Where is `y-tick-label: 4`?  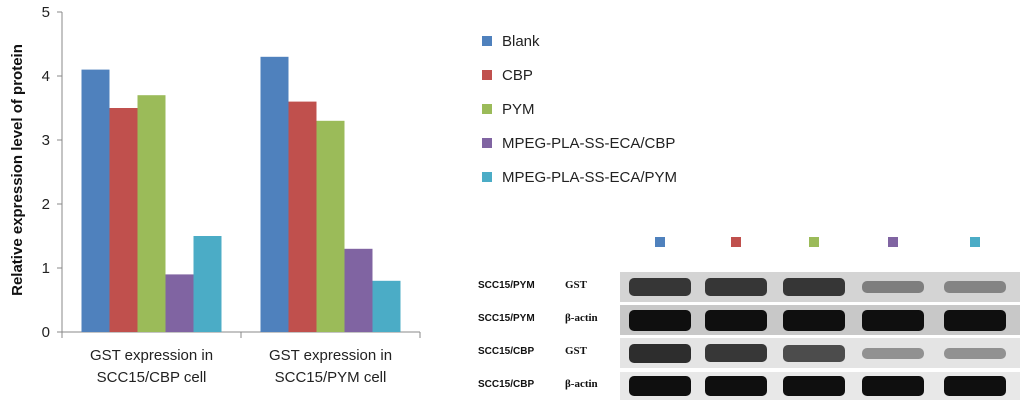 y-tick-label: 4 is located at coordinates (46, 76).